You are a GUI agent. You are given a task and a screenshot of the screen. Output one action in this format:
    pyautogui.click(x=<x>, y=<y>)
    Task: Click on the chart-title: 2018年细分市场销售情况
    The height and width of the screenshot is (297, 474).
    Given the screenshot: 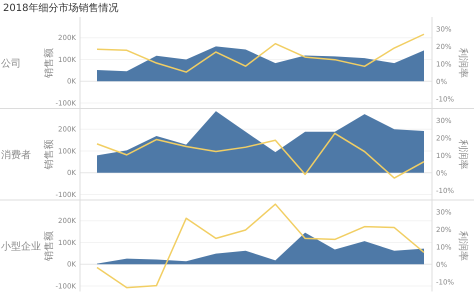 What is the action you would take?
    pyautogui.click(x=60, y=8)
    